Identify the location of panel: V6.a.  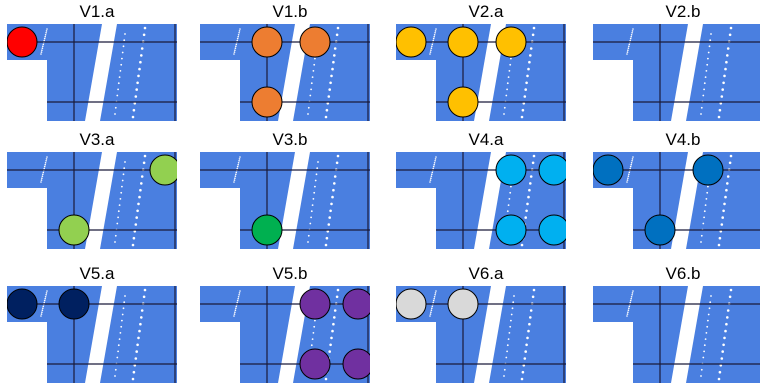
(486, 325).